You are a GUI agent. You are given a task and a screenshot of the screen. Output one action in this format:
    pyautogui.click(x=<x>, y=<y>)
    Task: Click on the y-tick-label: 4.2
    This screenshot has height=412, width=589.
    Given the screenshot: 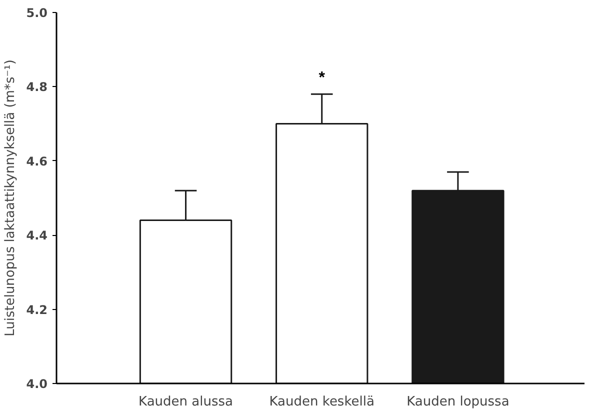 What is the action you would take?
    pyautogui.click(x=37, y=309)
    